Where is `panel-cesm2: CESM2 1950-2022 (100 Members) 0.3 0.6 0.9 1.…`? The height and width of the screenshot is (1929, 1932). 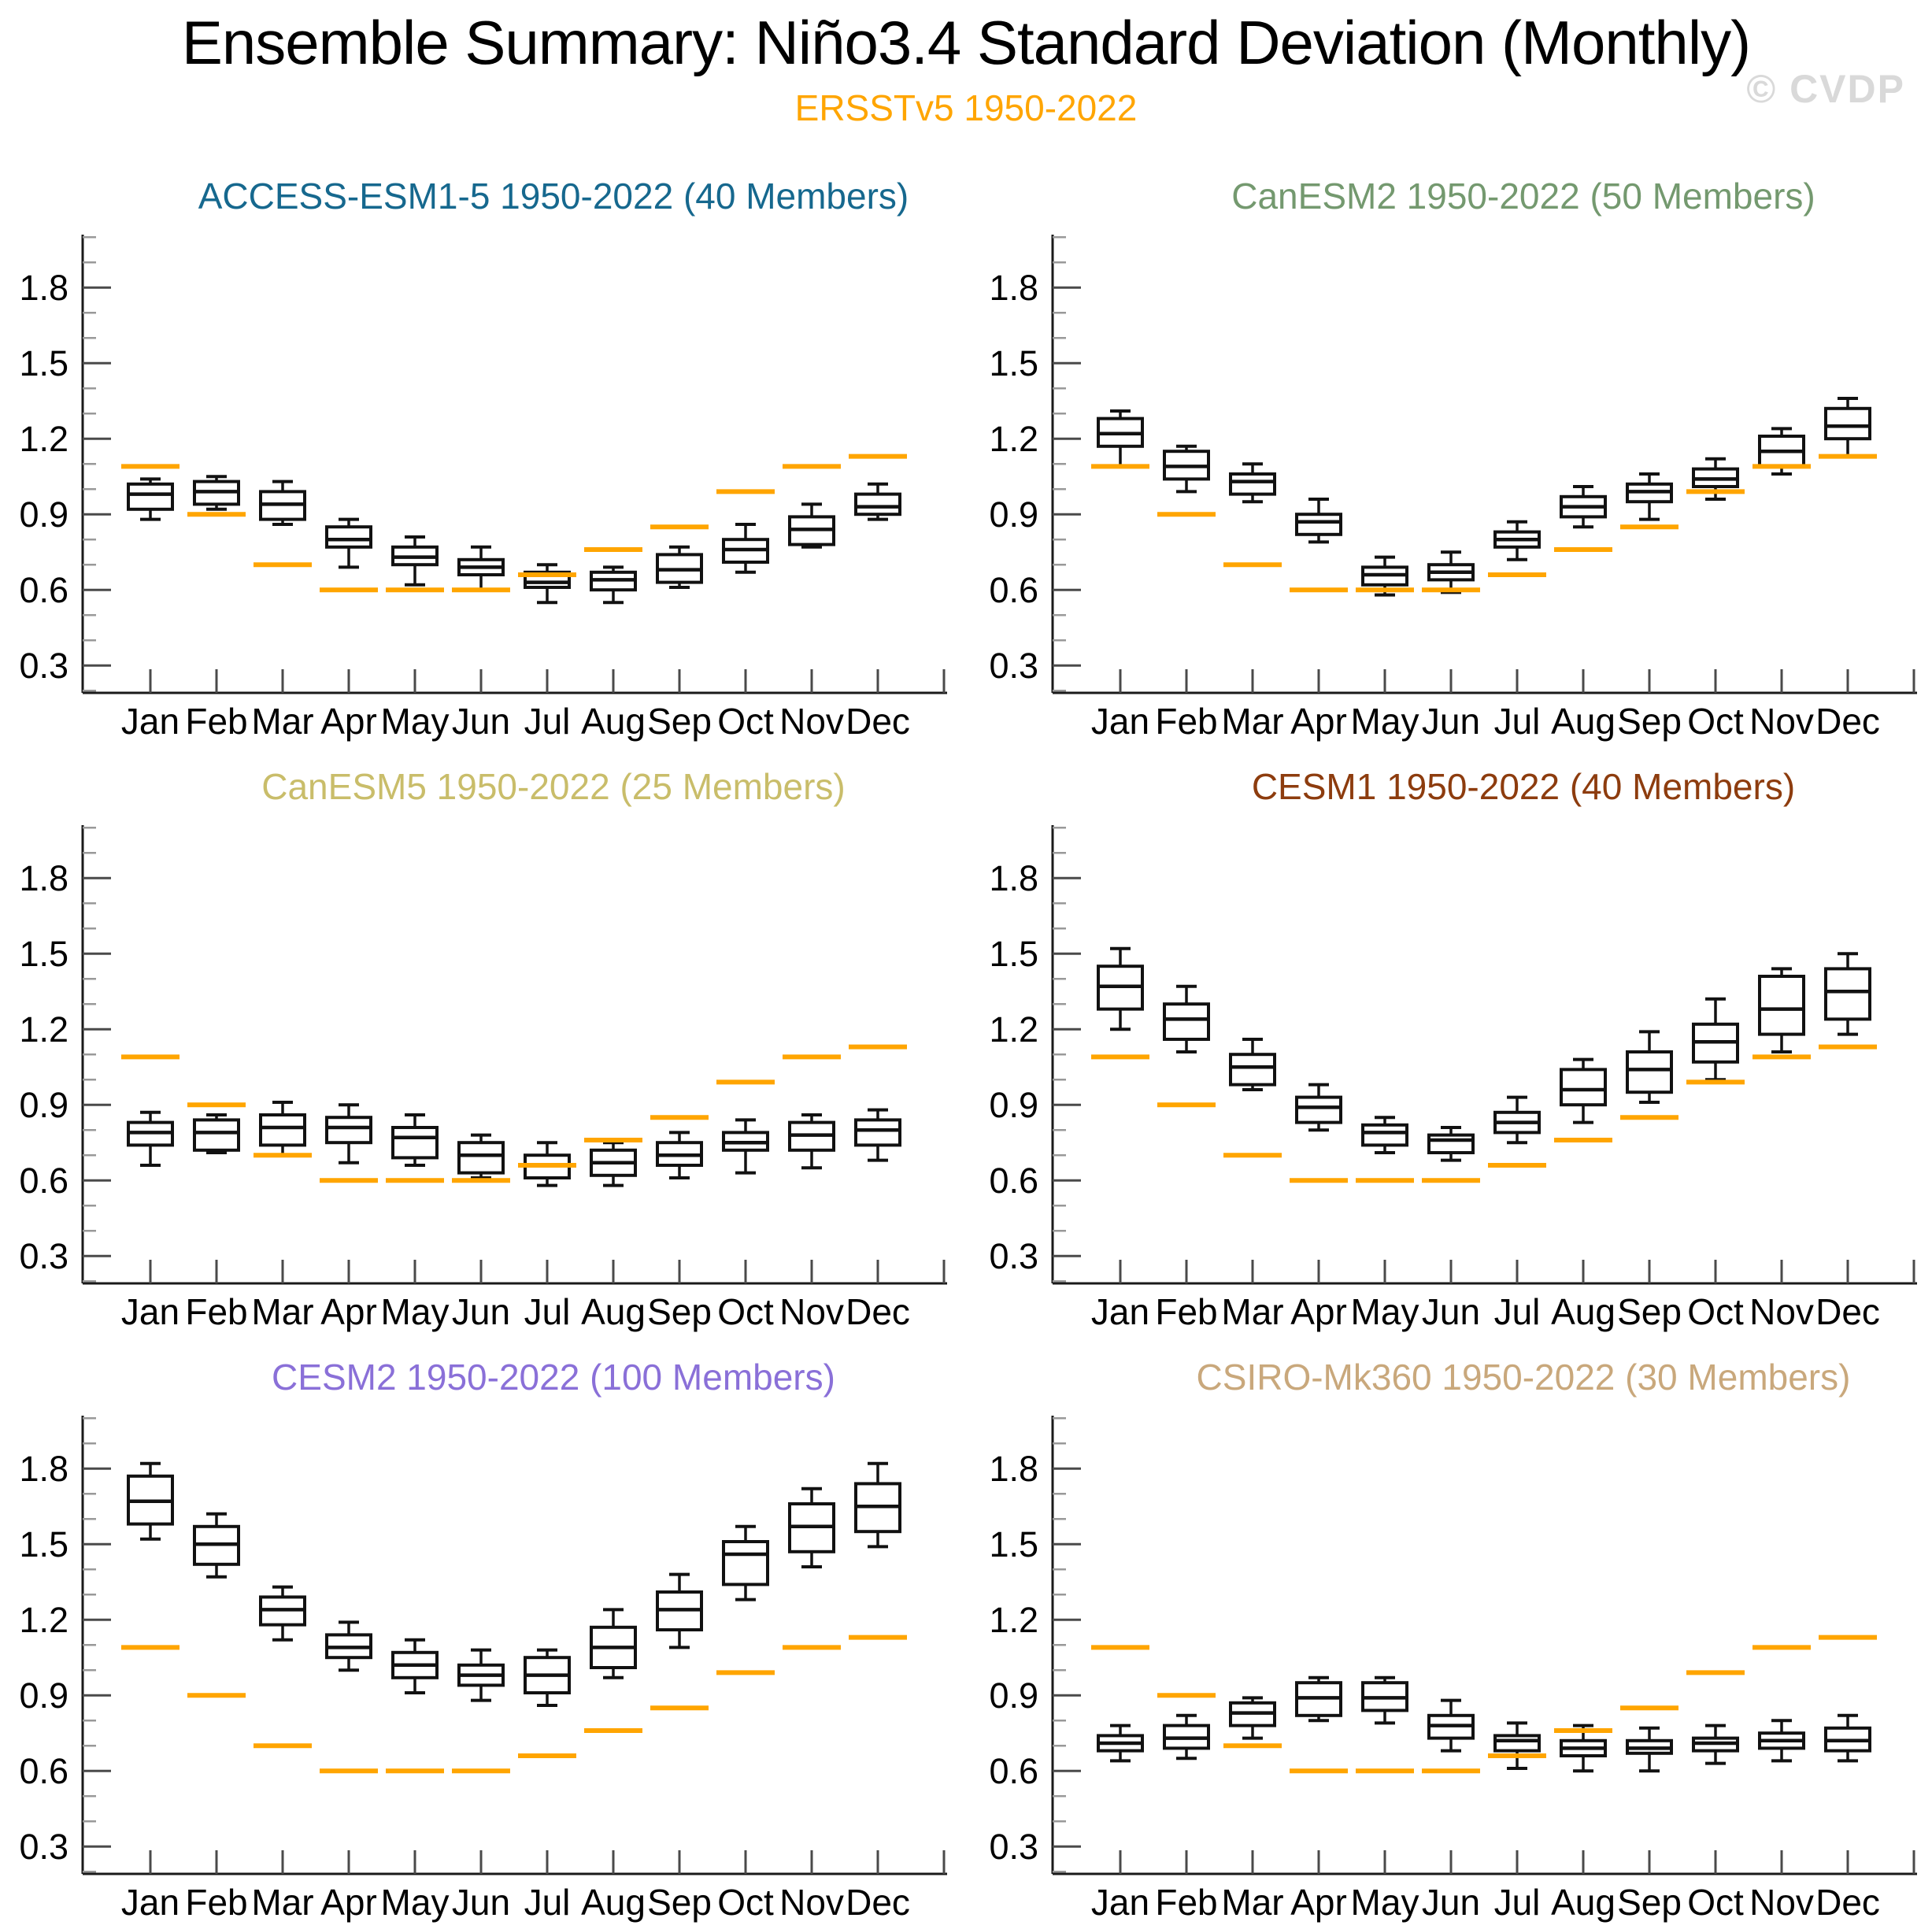 panel-cesm2: CESM2 1950-2022 (100 Members) 0.3 0.6 0.9 1.… is located at coordinates (478, 1643).